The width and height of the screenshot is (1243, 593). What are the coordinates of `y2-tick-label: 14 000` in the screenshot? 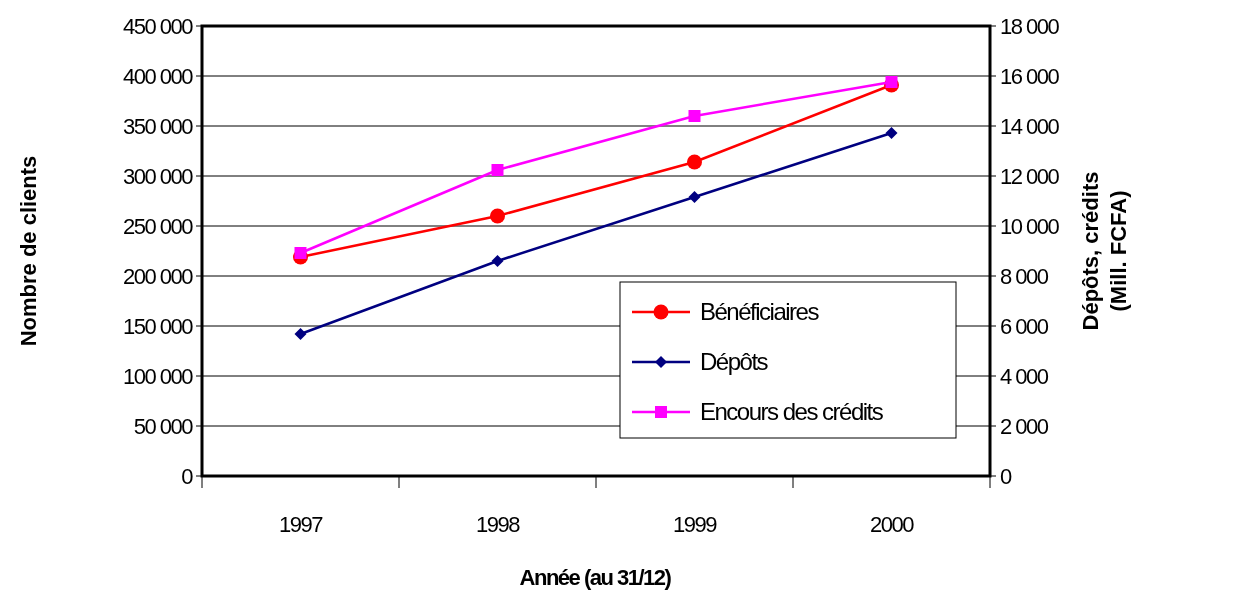 It's located at (1030, 126).